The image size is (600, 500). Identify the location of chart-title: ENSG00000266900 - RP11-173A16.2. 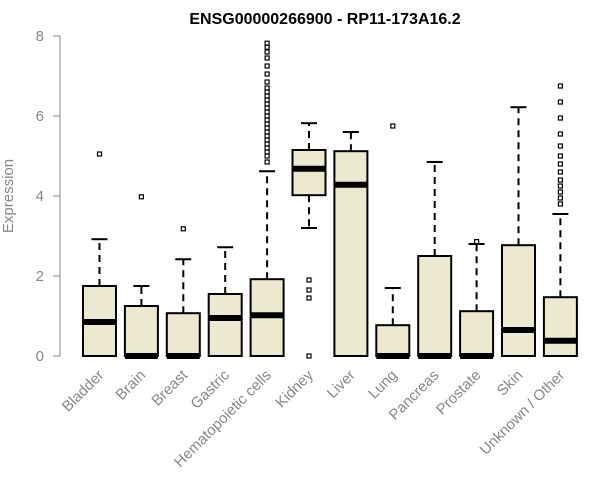
(324, 19).